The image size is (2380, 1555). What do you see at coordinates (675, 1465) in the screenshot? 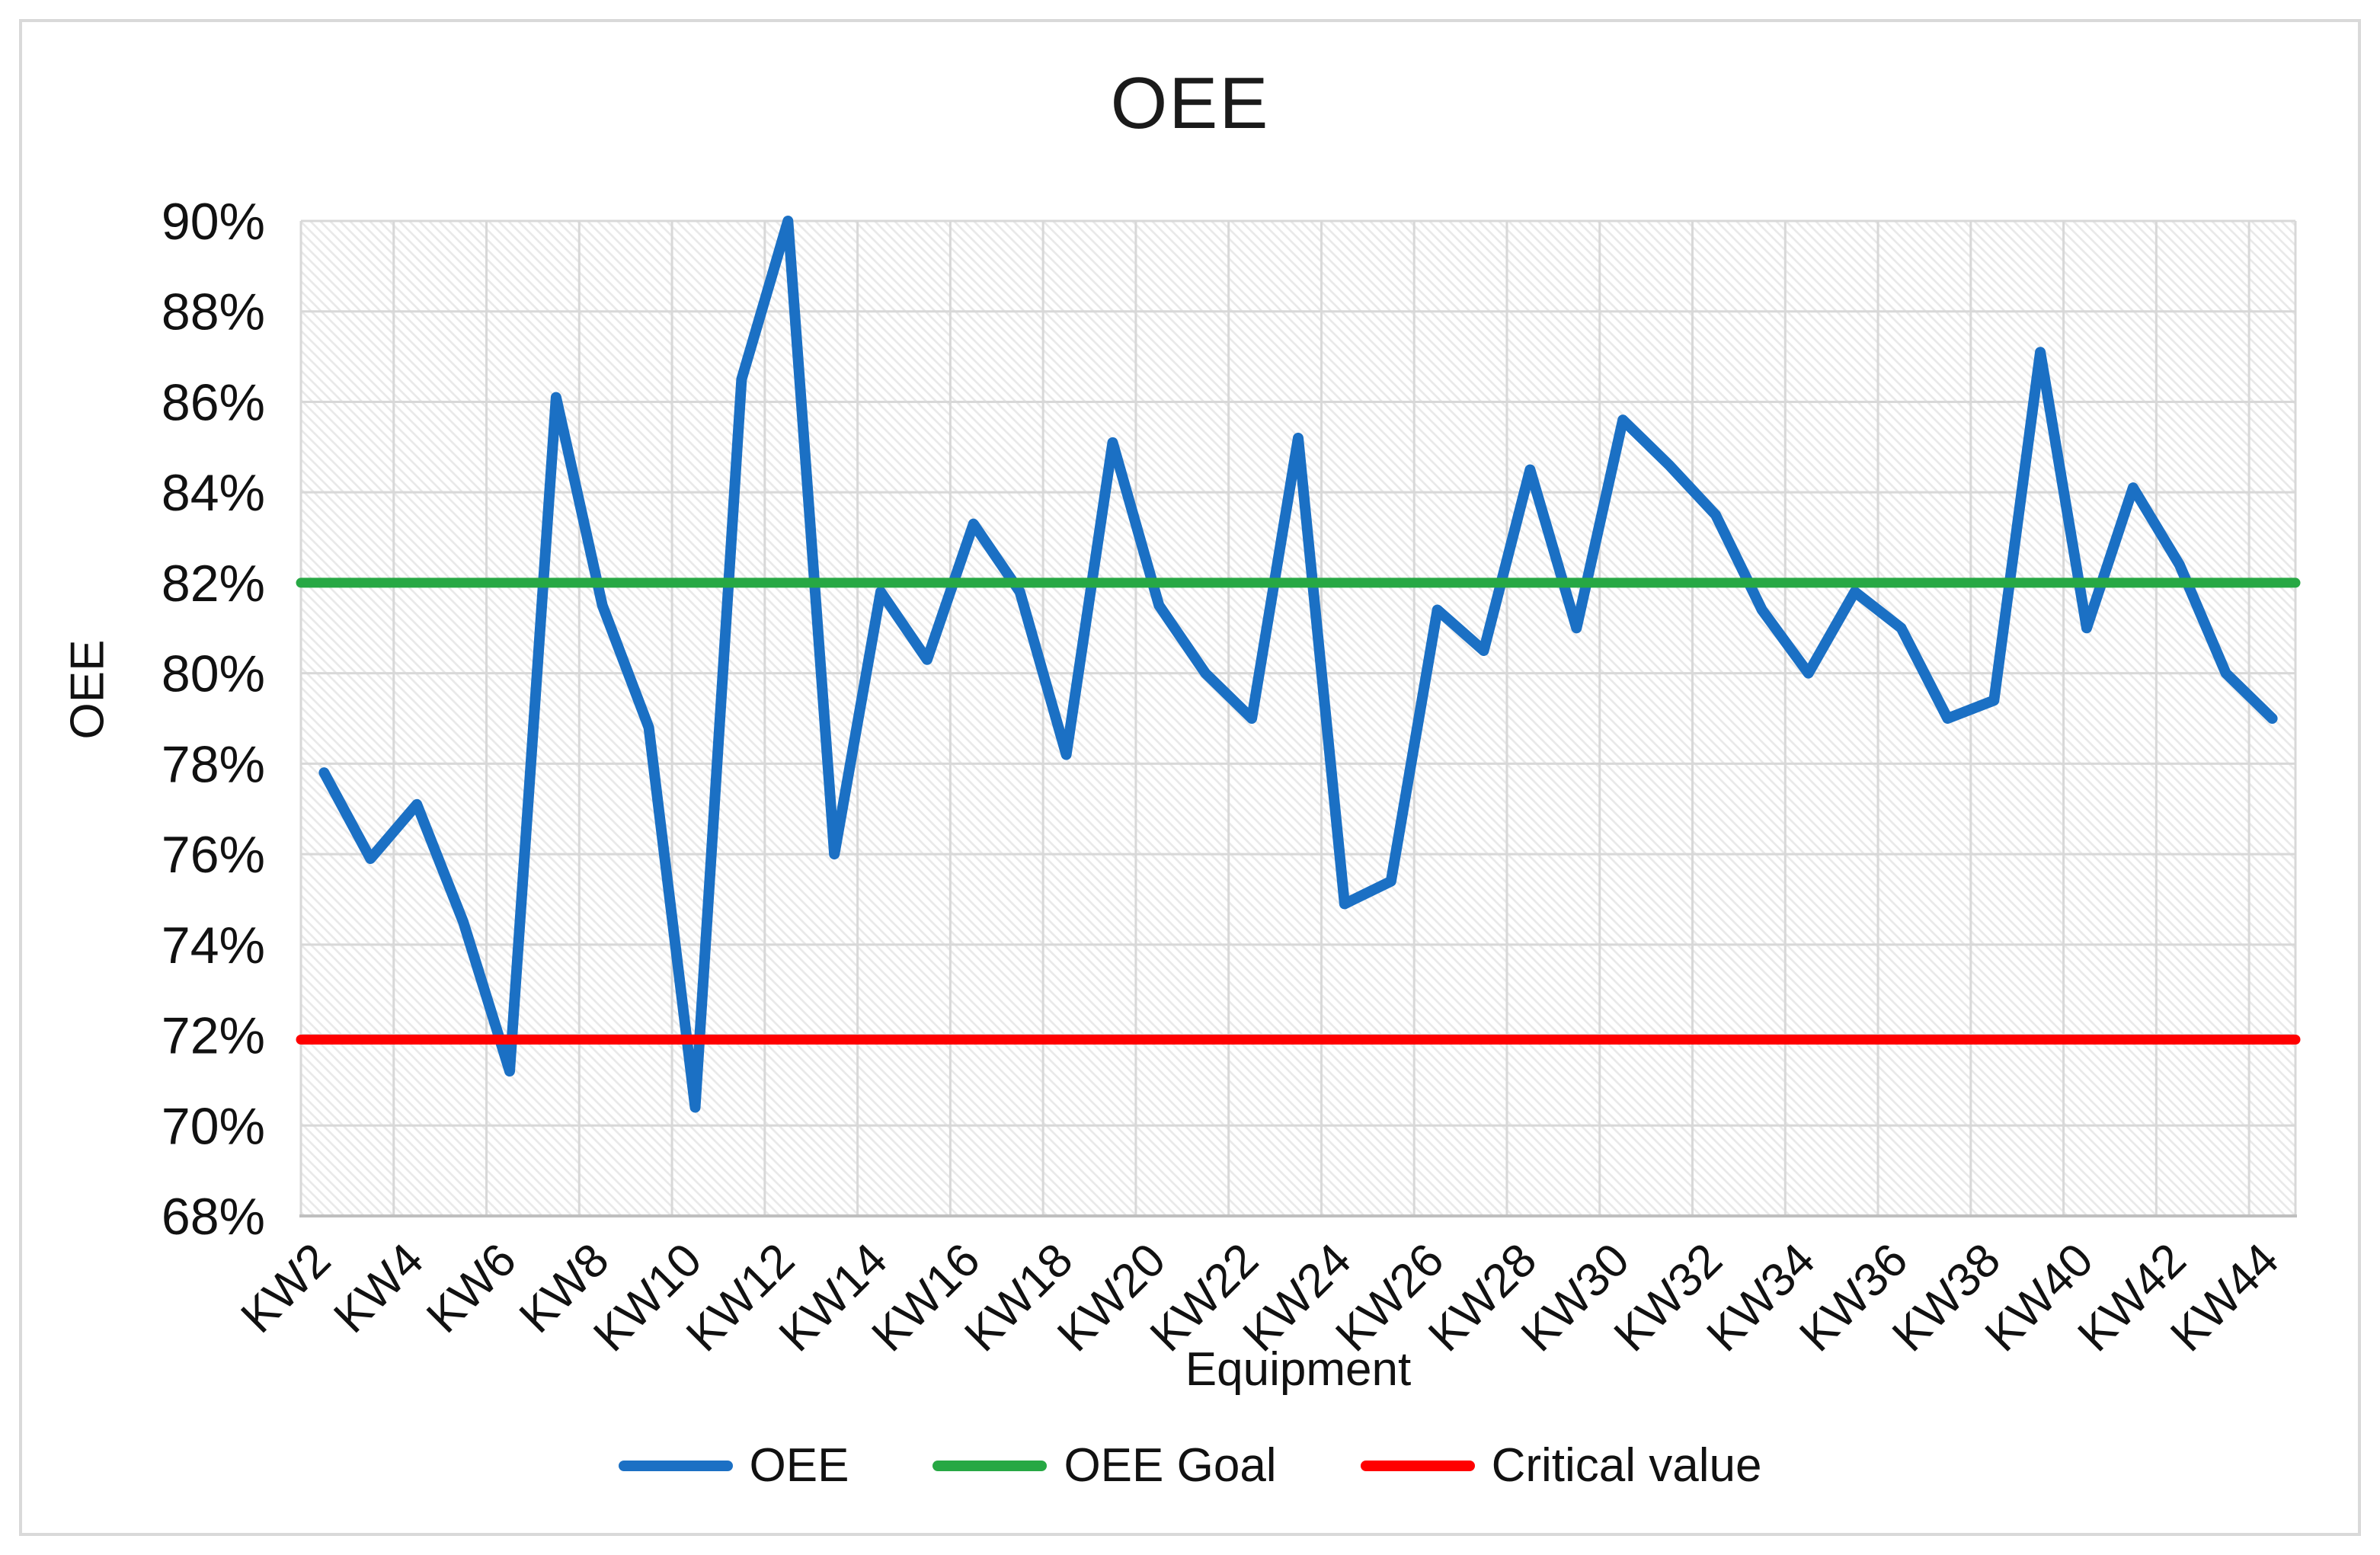
I see `oee-line-swatch-icon` at bounding box center [675, 1465].